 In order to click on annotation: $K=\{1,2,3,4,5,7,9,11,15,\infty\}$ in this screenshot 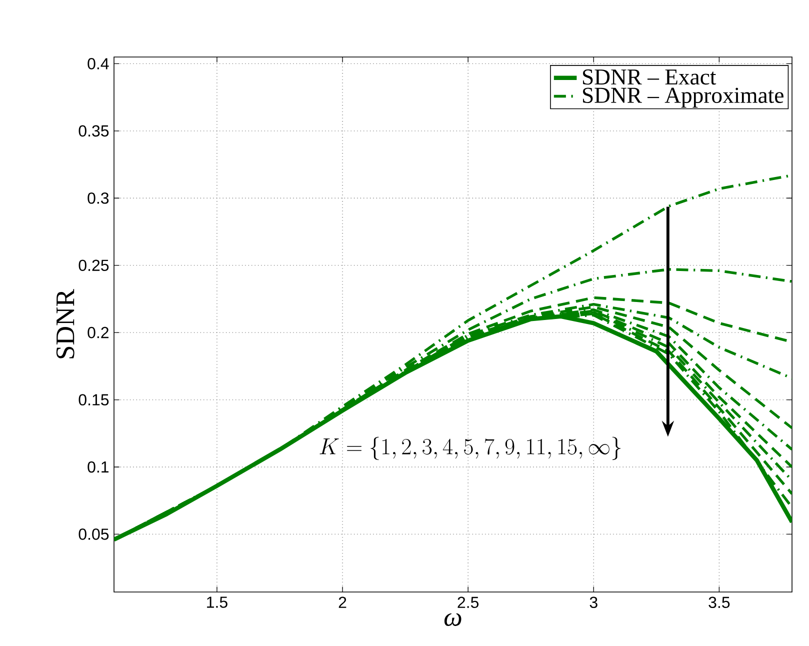, I will do `click(470, 448)`.